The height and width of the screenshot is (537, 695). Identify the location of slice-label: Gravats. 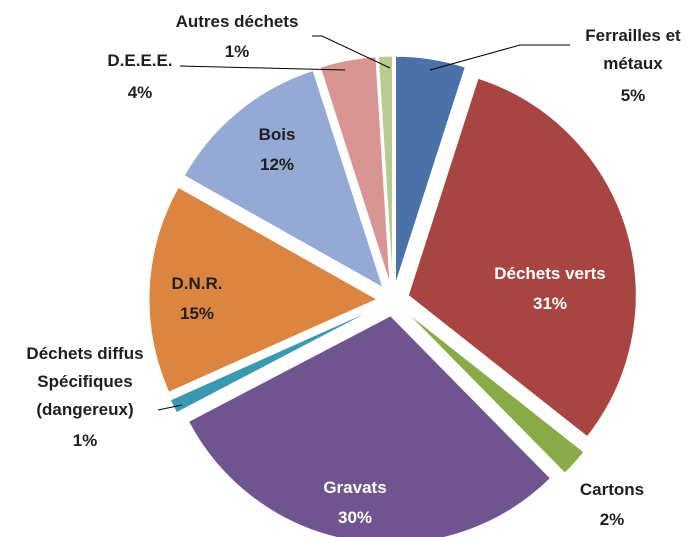
(355, 487).